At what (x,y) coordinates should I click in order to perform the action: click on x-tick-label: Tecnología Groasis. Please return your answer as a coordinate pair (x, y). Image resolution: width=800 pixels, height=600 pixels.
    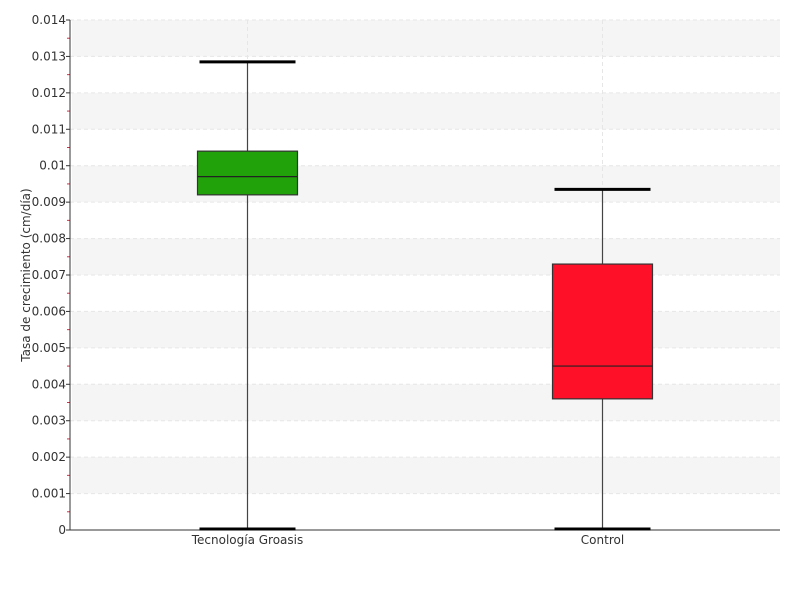
    Looking at the image, I should click on (247, 540).